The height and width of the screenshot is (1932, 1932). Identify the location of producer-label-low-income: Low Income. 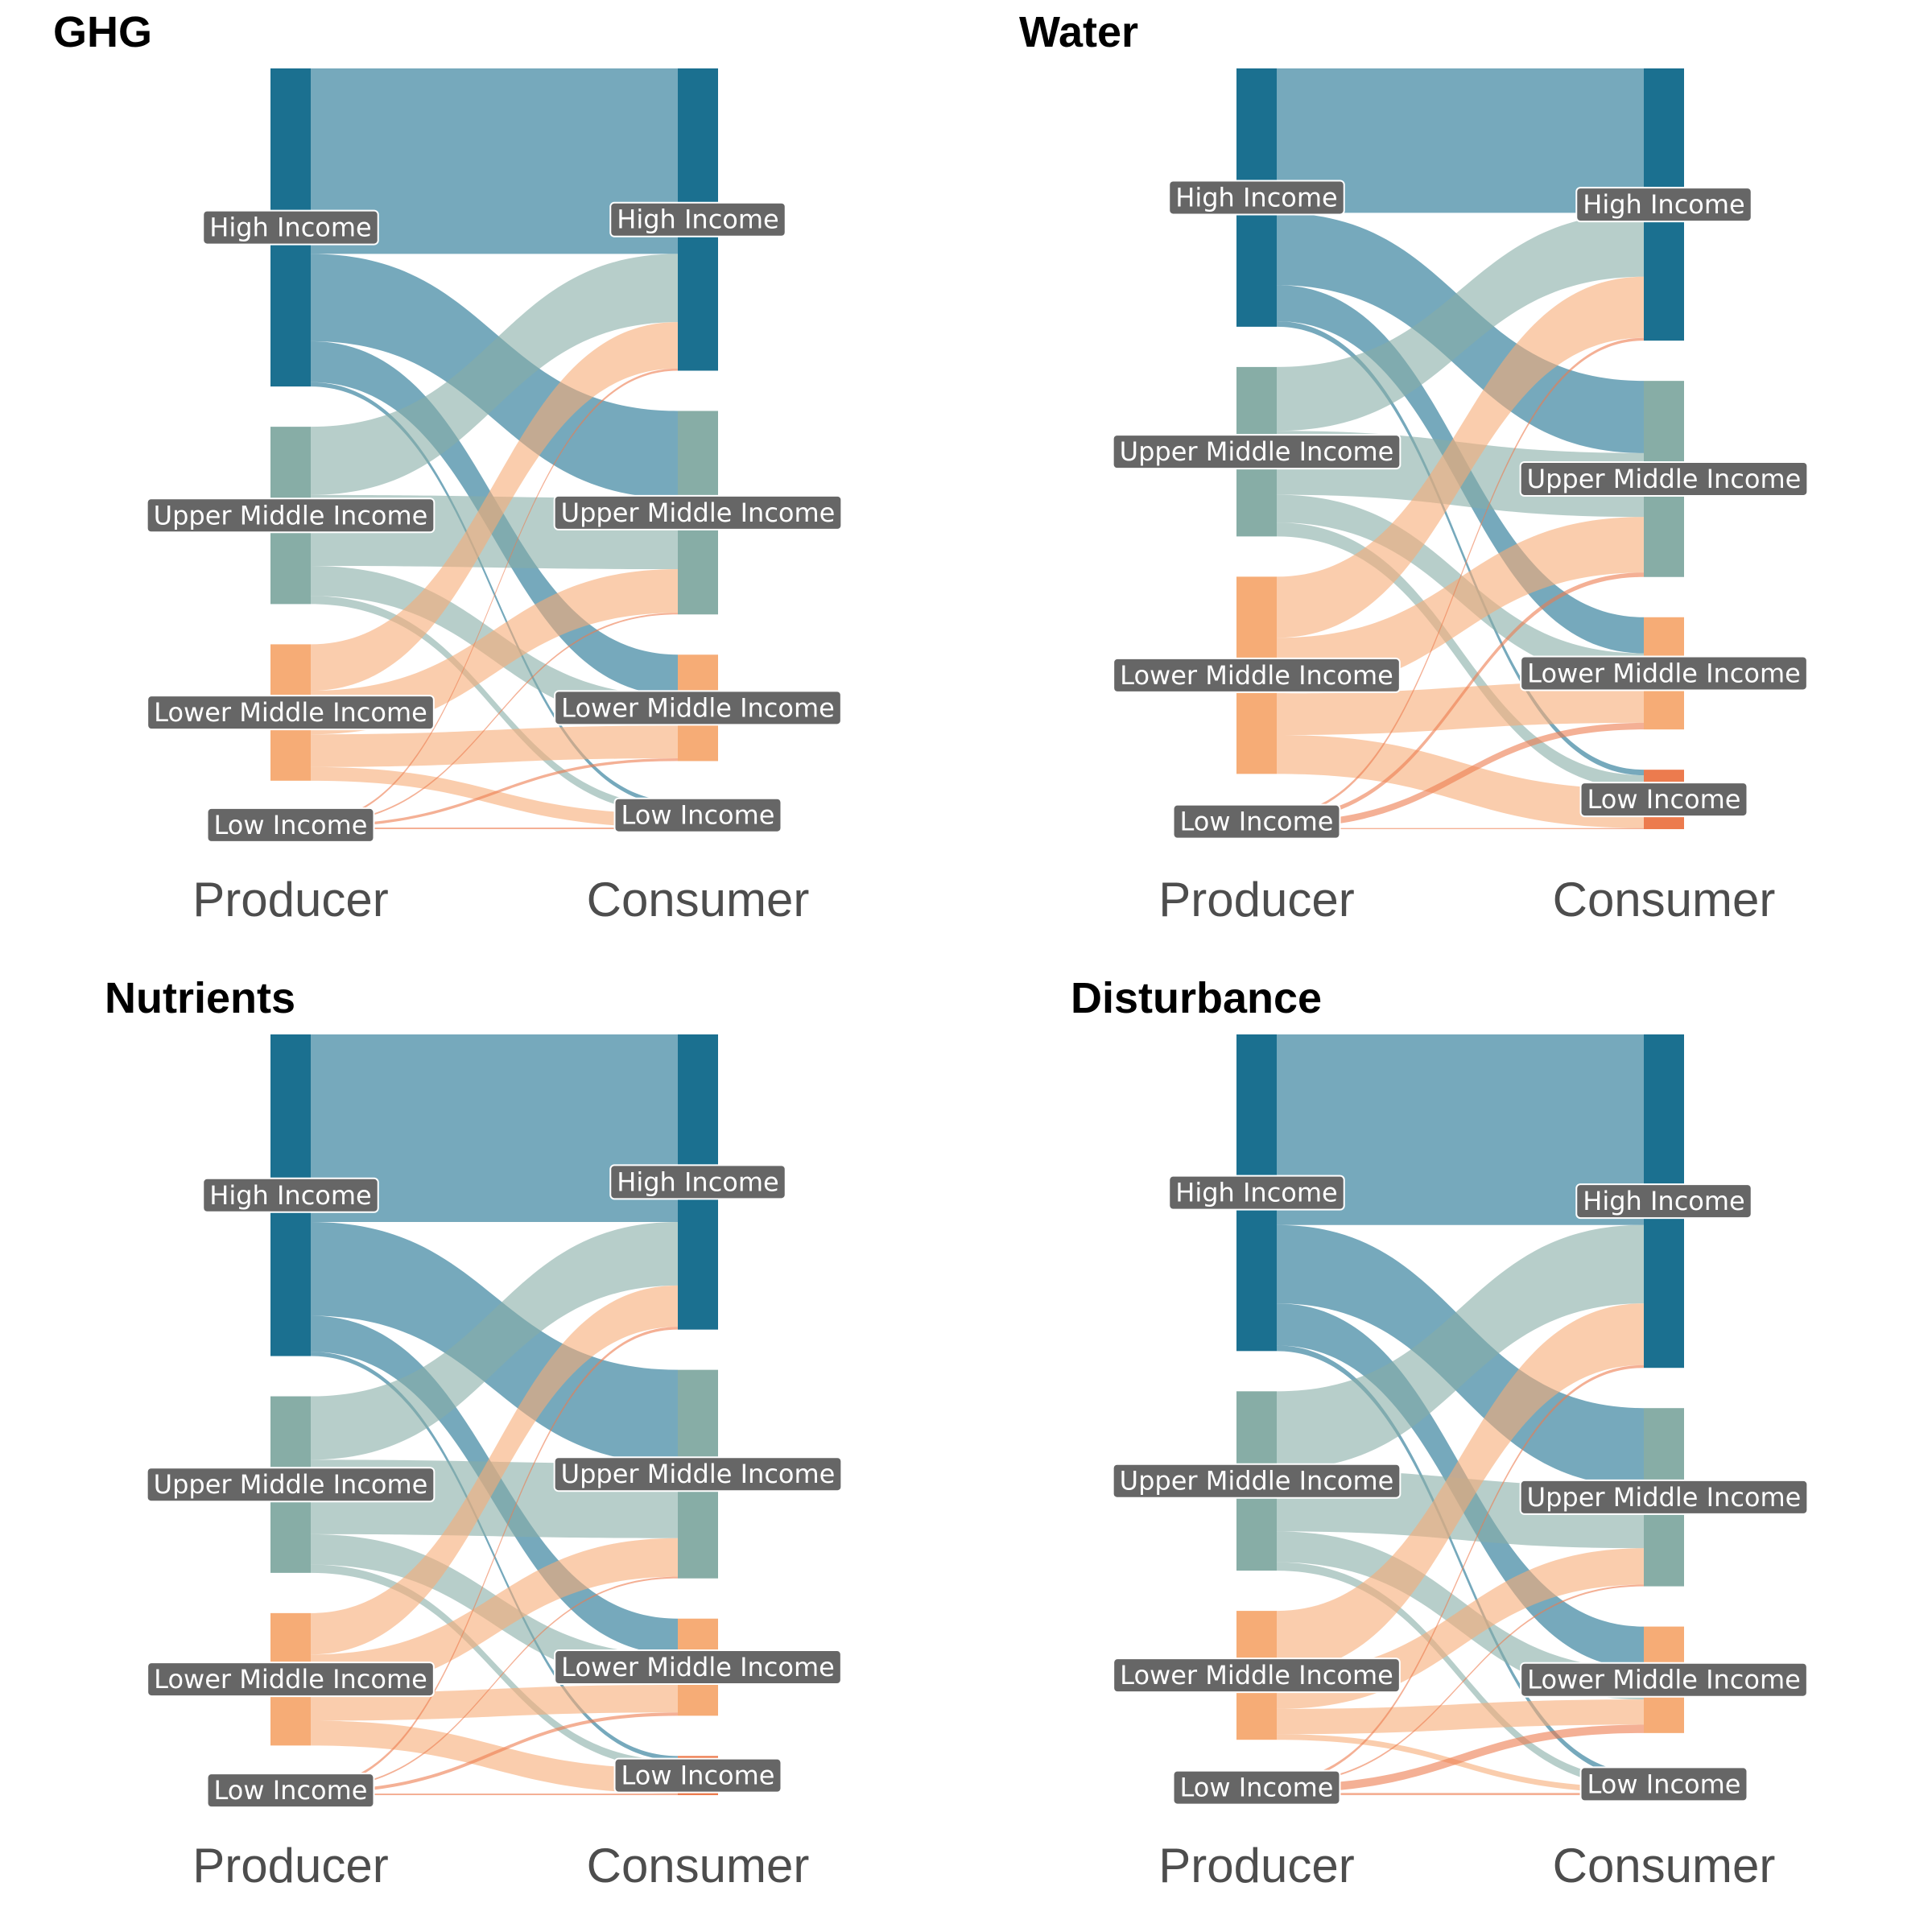
(290, 825).